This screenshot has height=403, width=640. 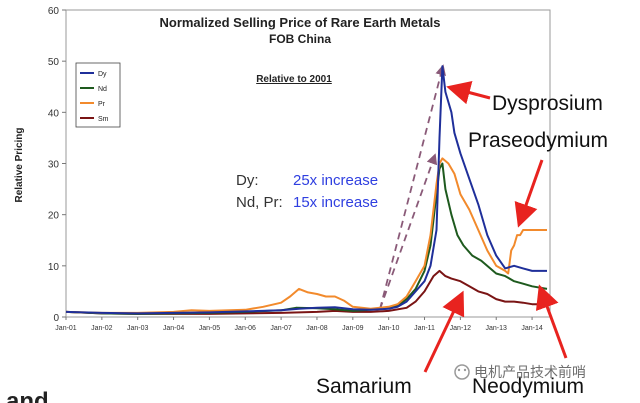 I want to click on watermark: 电机产品技术前哨, so click(x=520, y=372).